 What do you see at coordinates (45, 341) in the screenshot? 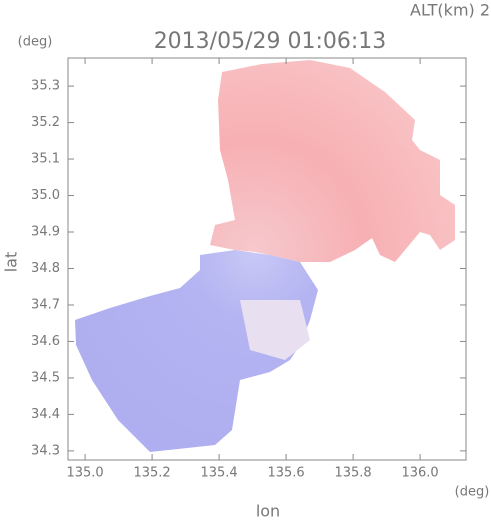
I see `y-tick-label: 34.6` at bounding box center [45, 341].